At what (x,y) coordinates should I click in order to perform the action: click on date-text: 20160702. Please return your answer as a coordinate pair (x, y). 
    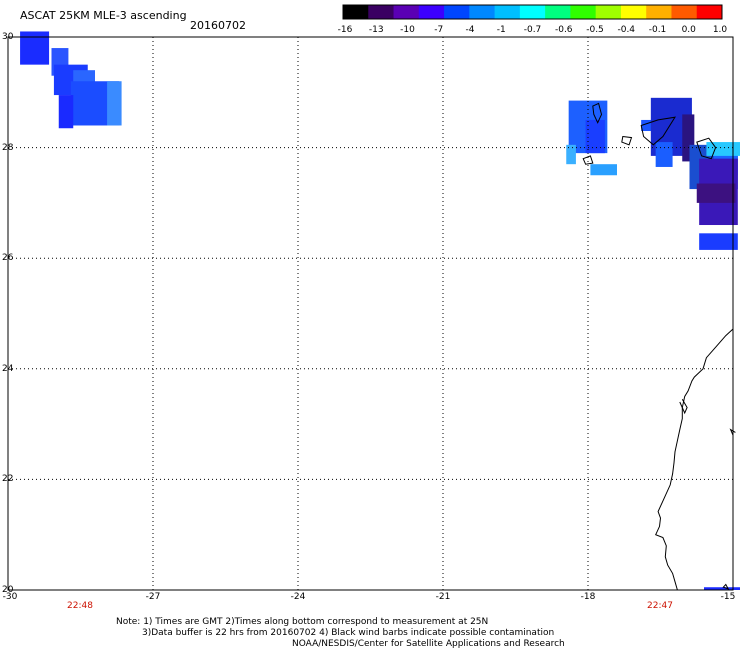
    Looking at the image, I should click on (218, 25).